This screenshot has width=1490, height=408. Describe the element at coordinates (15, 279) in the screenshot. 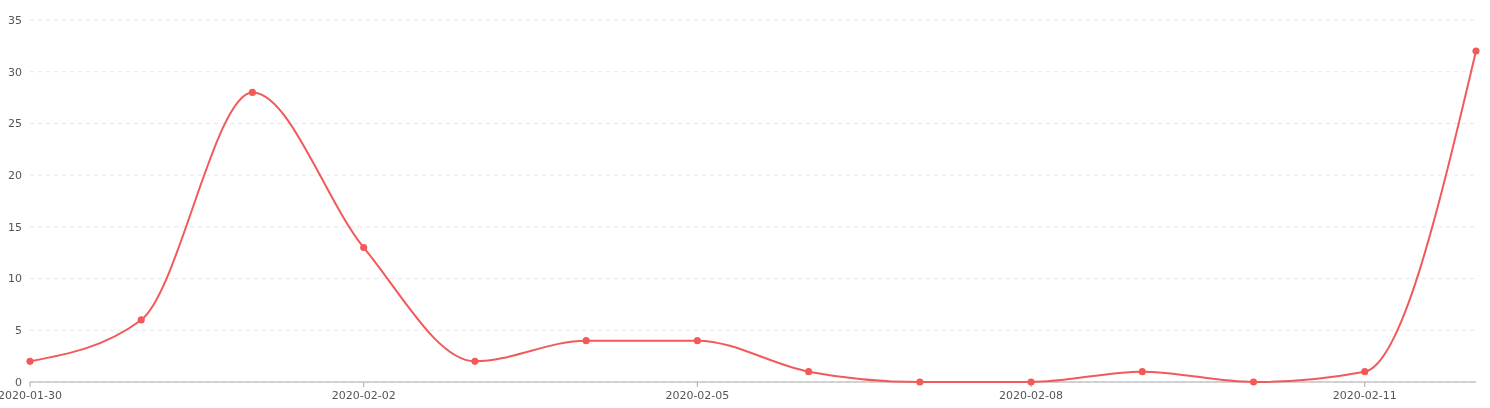

I see `y-tick-label: 10` at that location.